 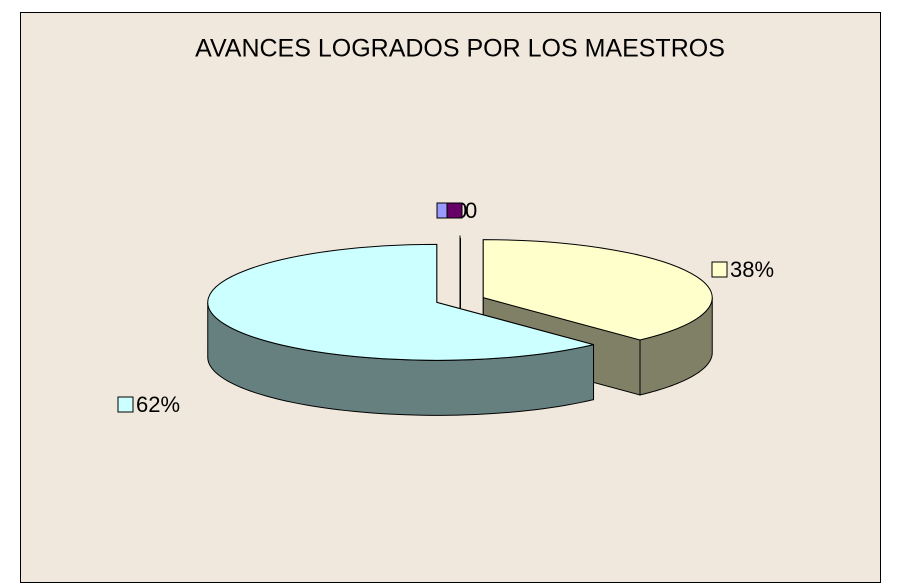 What do you see at coordinates (752, 269) in the screenshot?
I see `data-label: 38%` at bounding box center [752, 269].